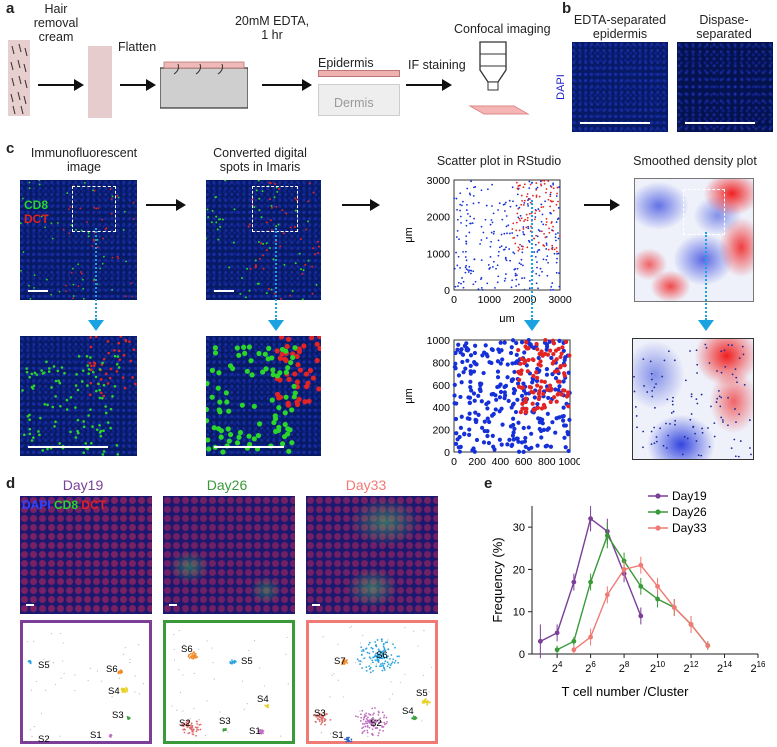  Describe the element at coordinates (359, 100) in the screenshot. I see `dermis-layer` at that location.